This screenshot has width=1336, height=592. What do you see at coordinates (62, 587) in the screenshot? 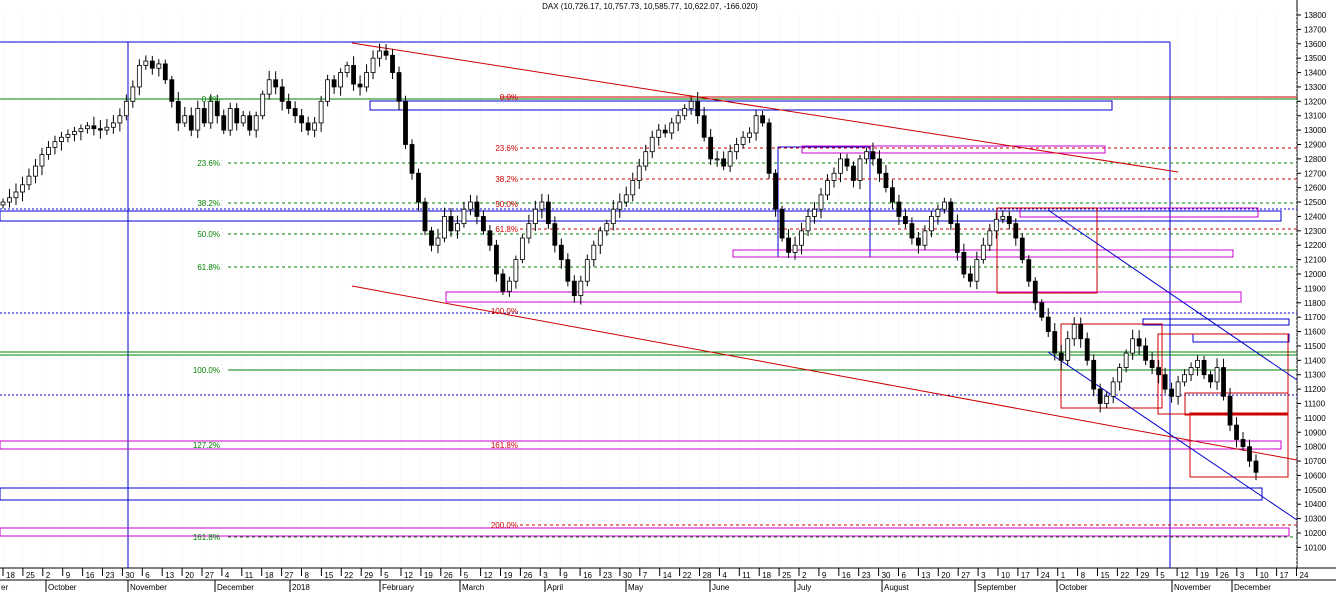
I see `month-label: October` at bounding box center [62, 587].